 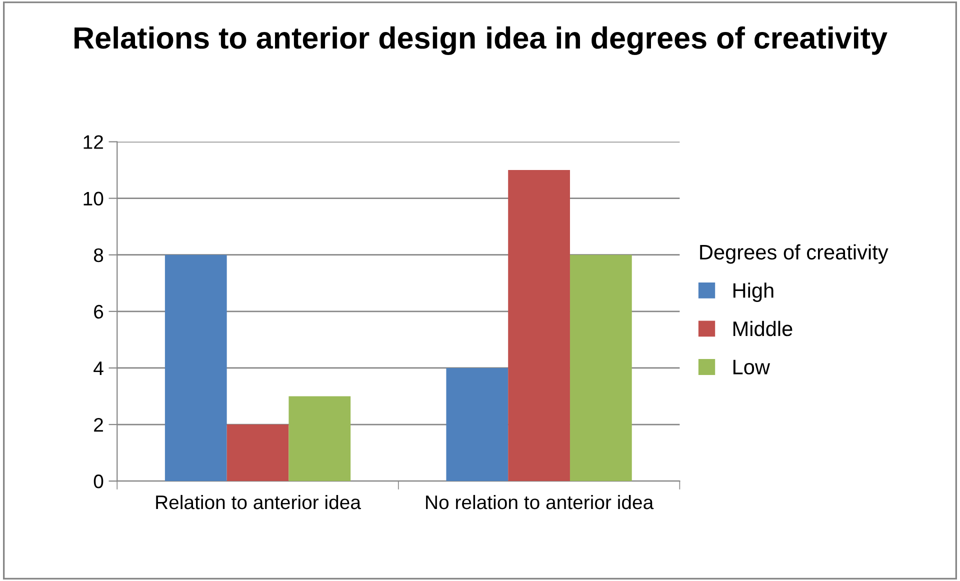 What do you see at coordinates (93, 142) in the screenshot?
I see `y-tick-label: 12` at bounding box center [93, 142].